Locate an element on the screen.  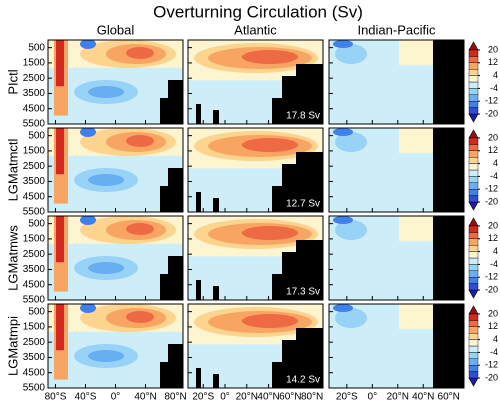
panel-frame is located at coordinates (396, 346).